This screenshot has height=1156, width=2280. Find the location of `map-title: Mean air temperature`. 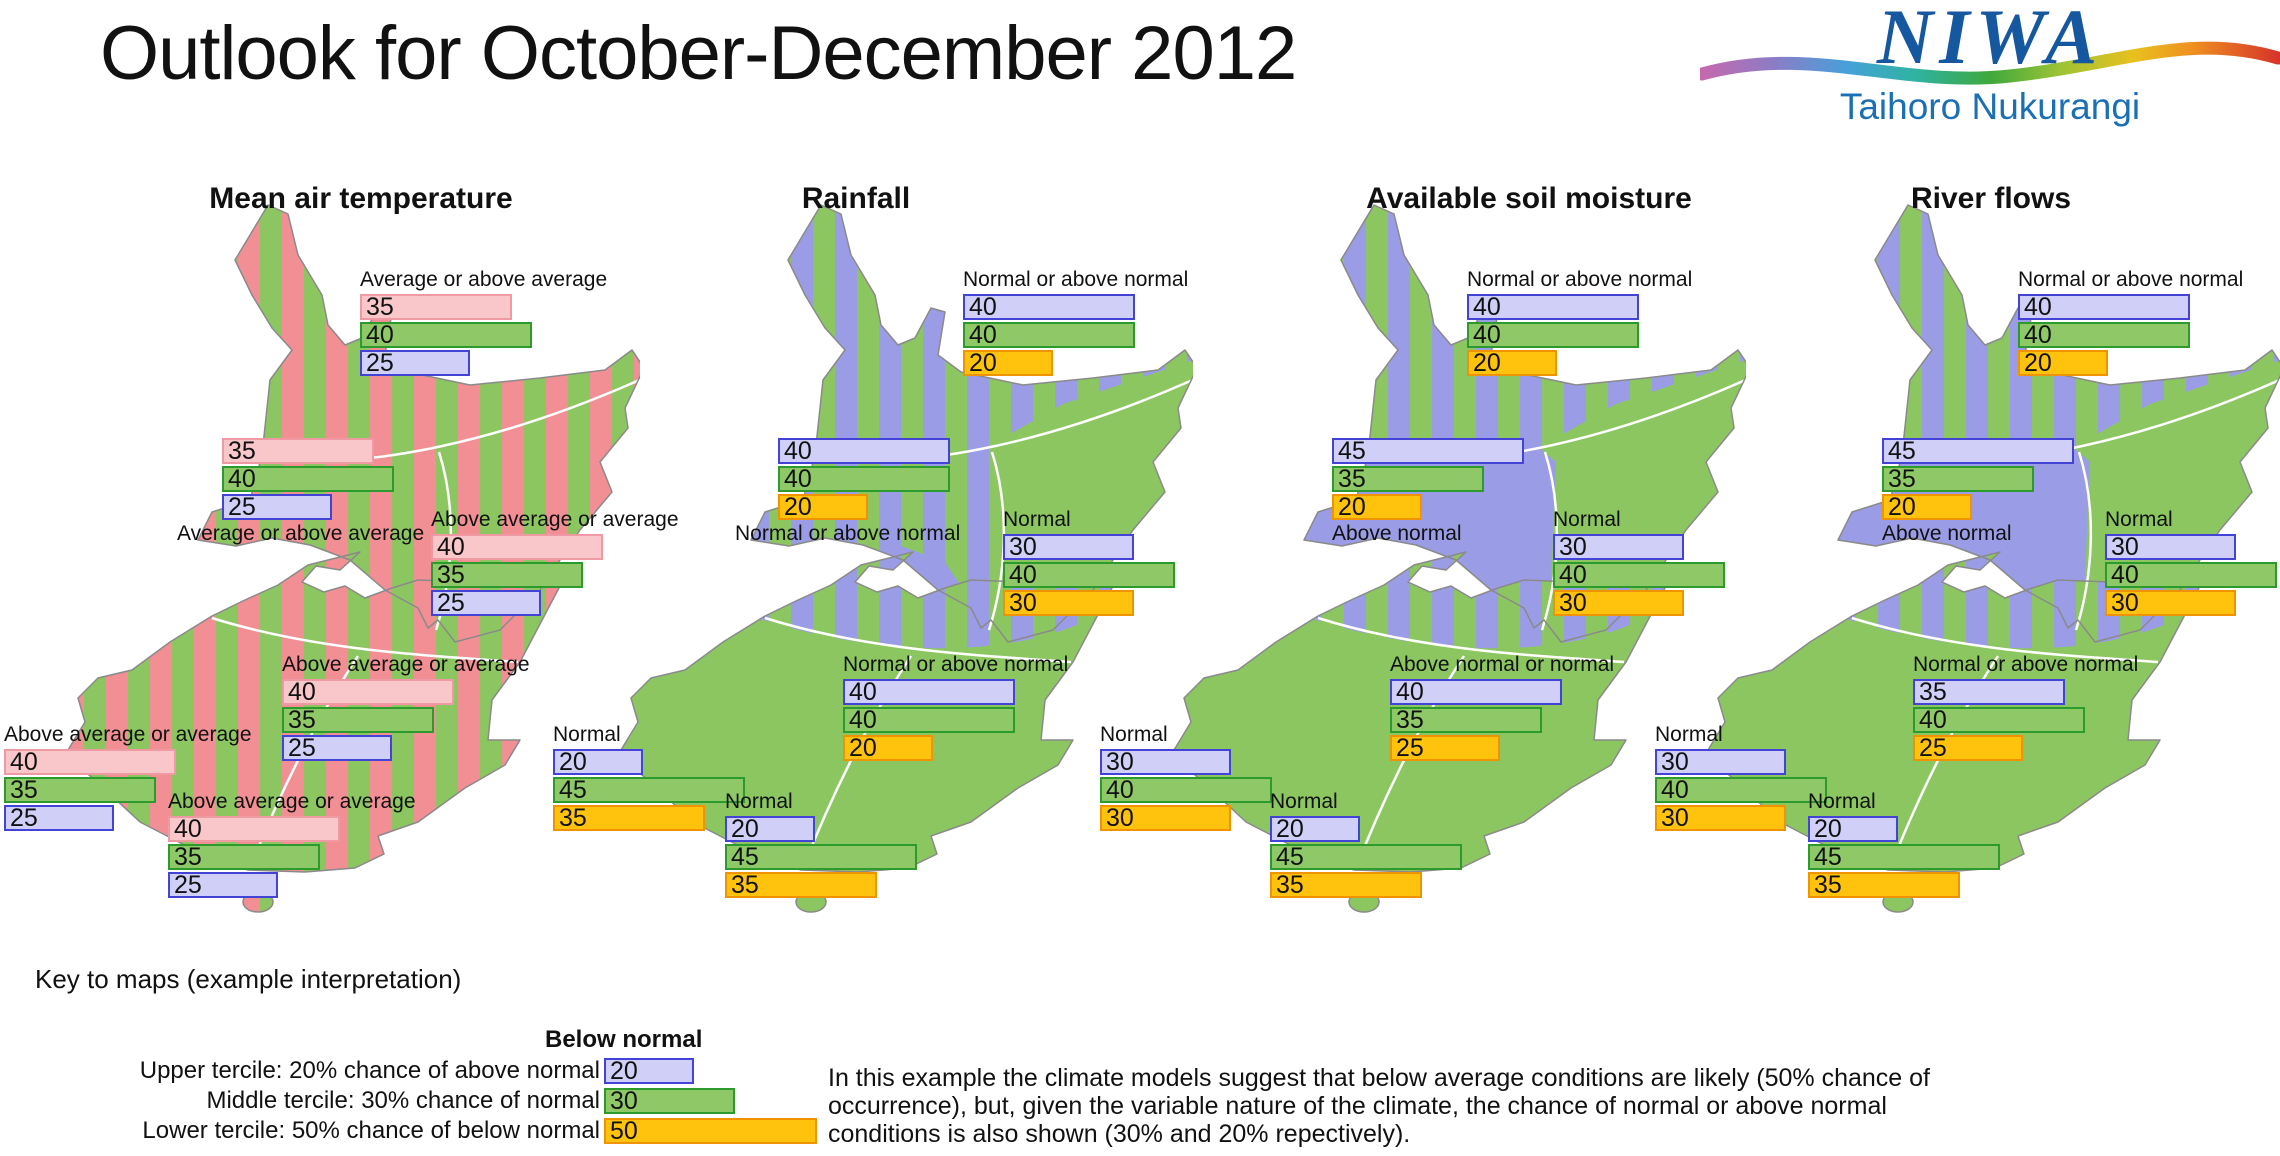

map-title: Mean air temperature is located at coordinates (361, 198).